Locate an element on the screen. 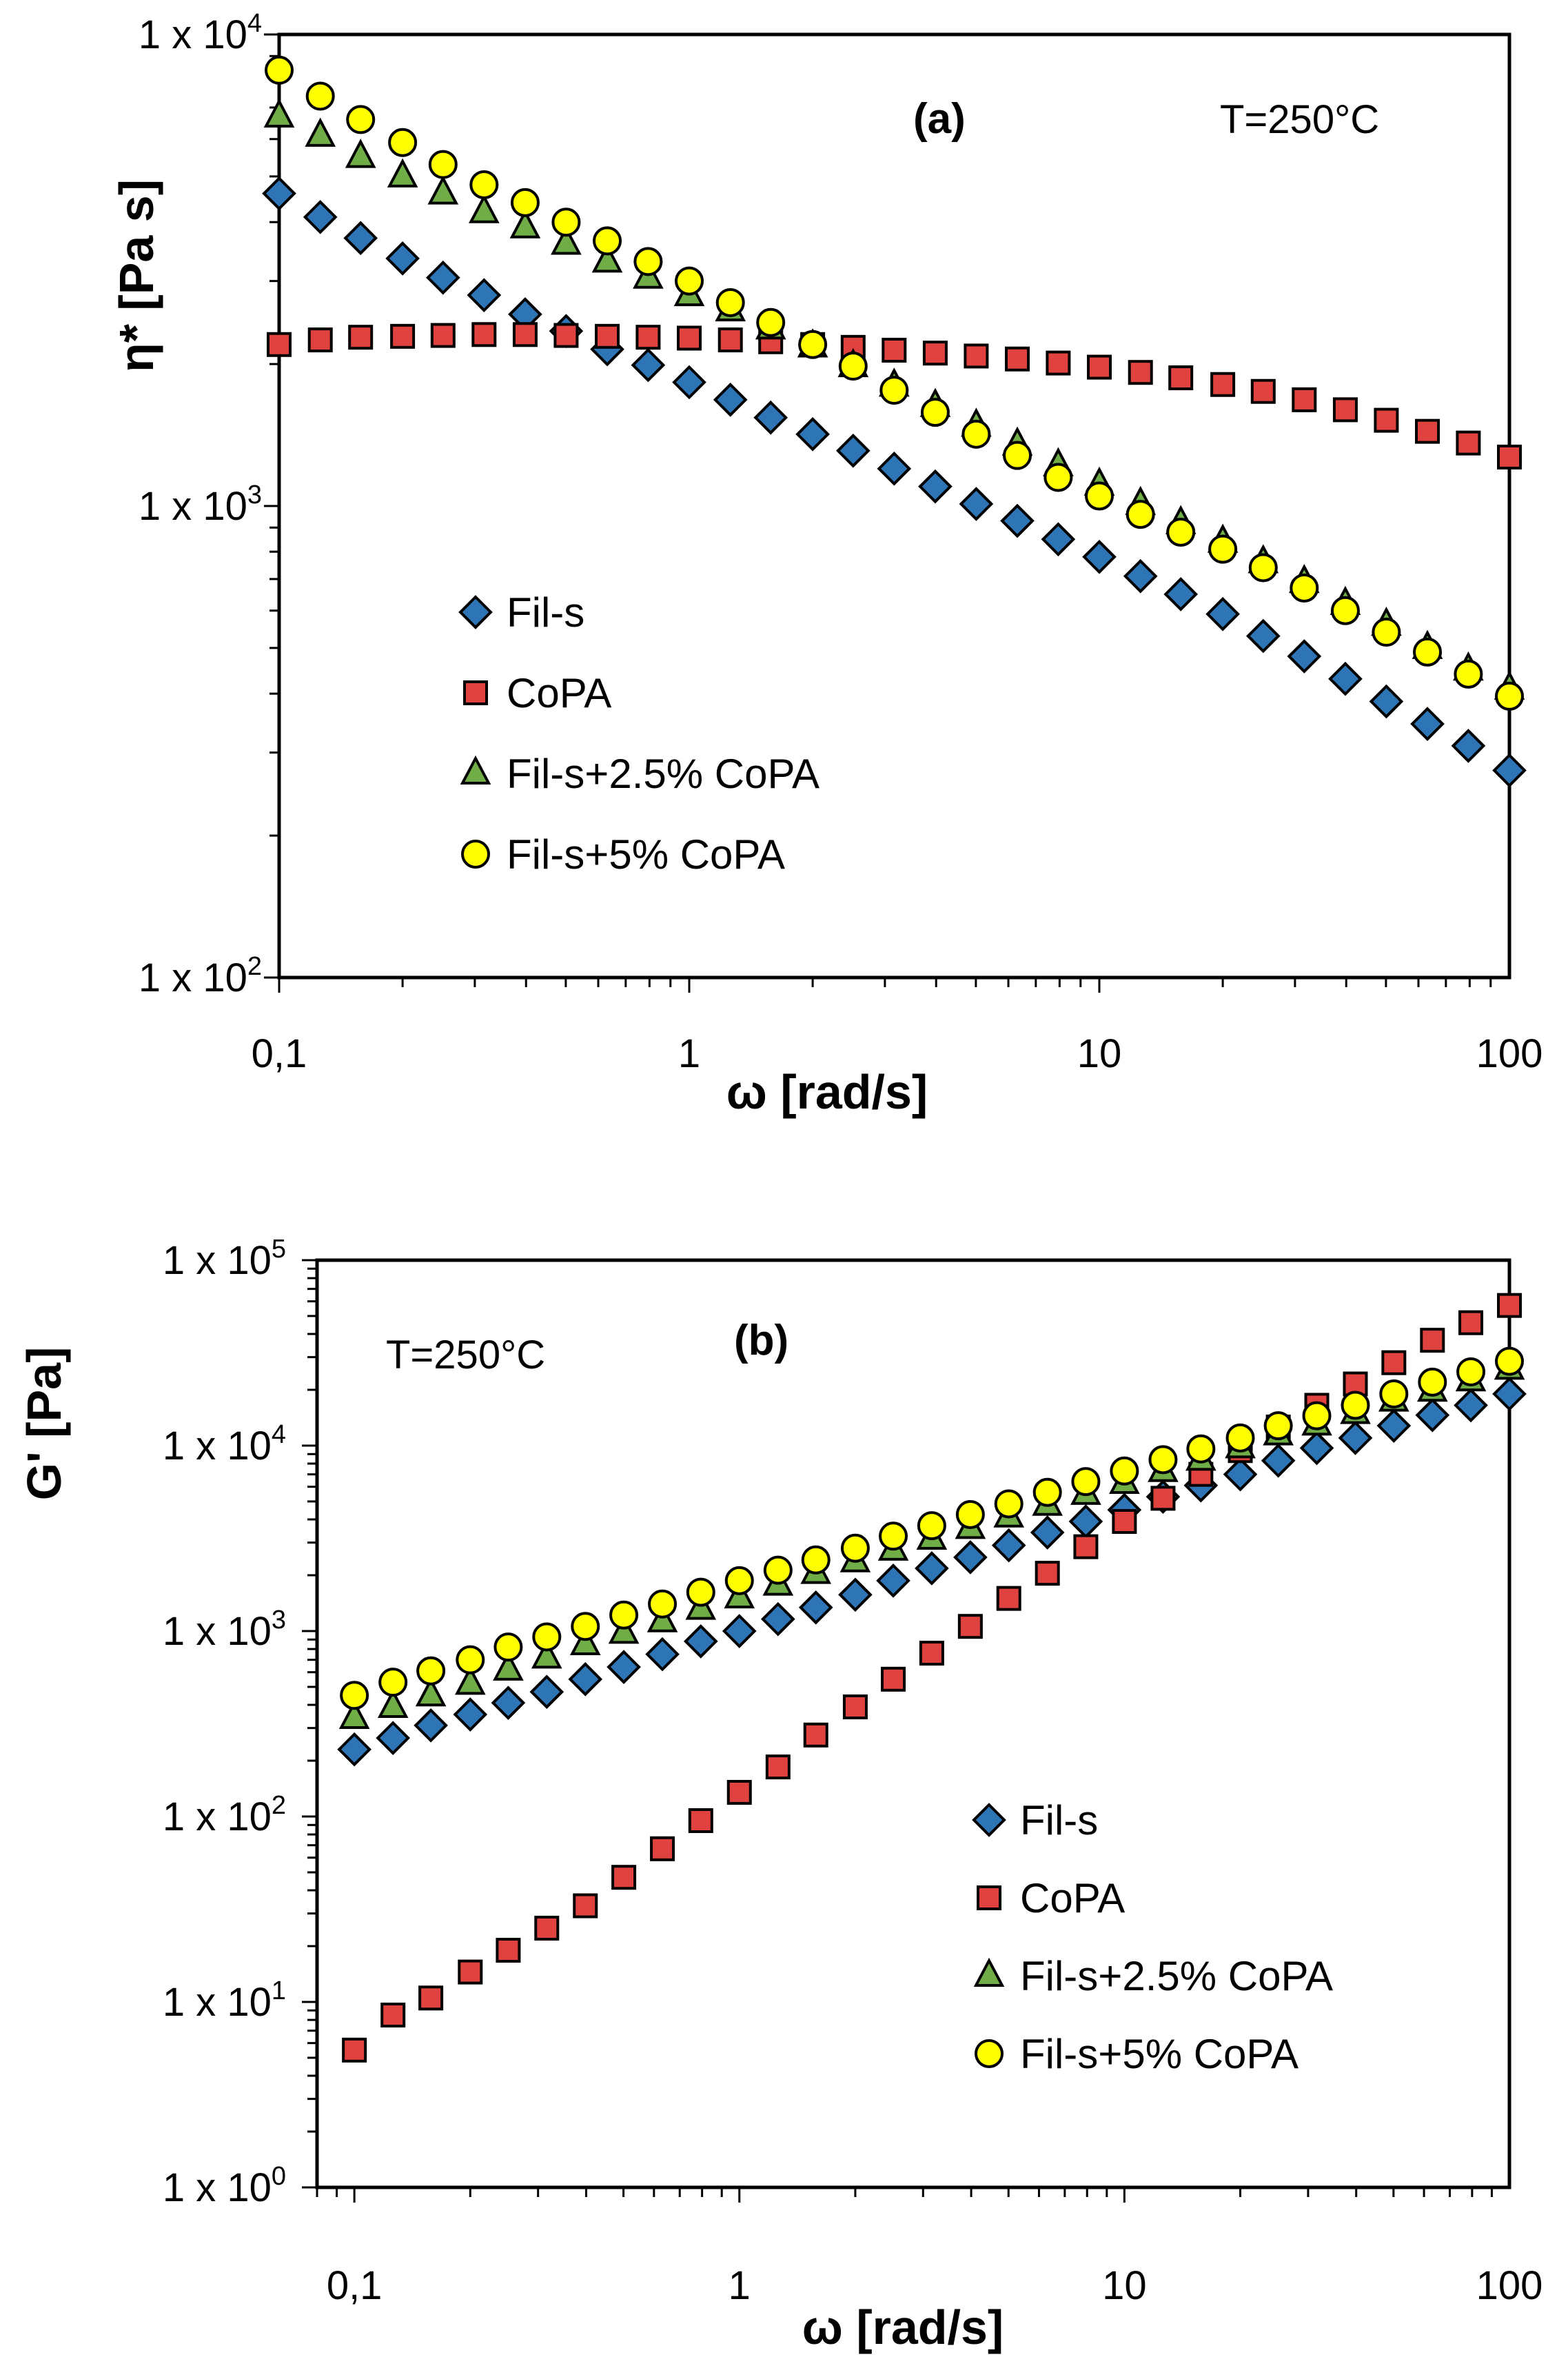 The image size is (1568, 2368). x-tick-label: 100 is located at coordinates (1510, 2285).